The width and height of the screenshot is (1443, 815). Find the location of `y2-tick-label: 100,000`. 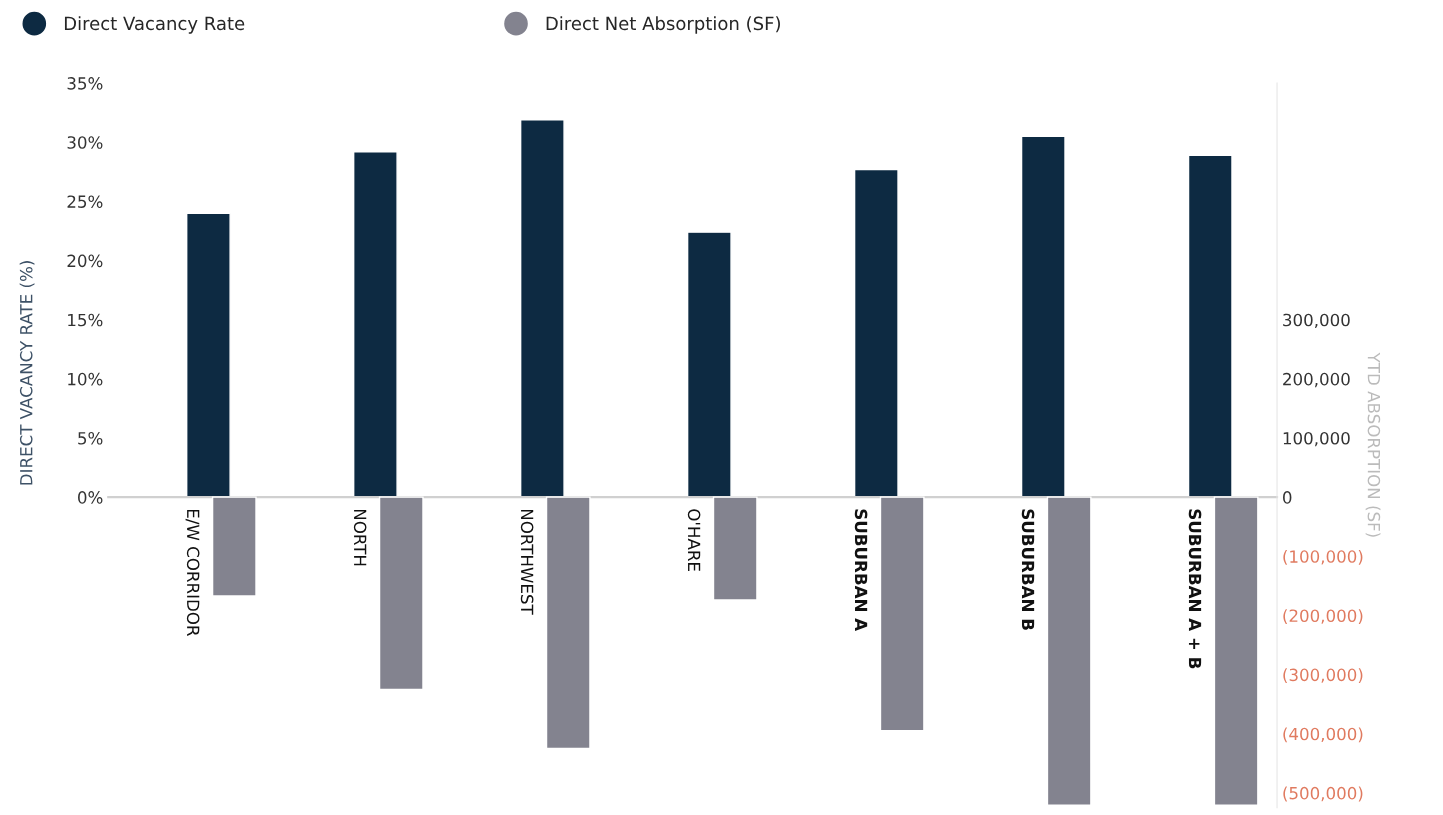

y2-tick-label: 100,000 is located at coordinates (1316, 439).